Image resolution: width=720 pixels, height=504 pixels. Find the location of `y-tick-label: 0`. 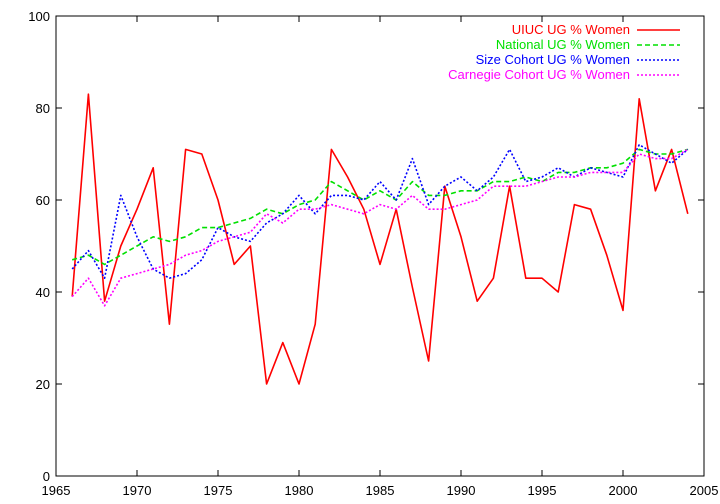

y-tick-label: 0 is located at coordinates (46, 476).